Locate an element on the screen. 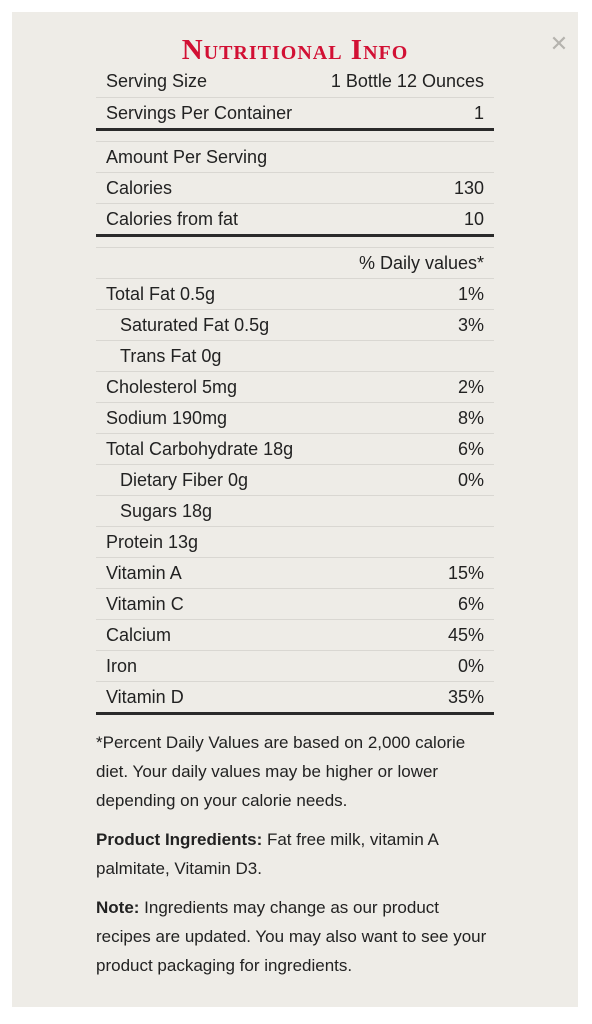 The image size is (592, 1024). row-label: Cholesterol 5mg is located at coordinates (172, 386).